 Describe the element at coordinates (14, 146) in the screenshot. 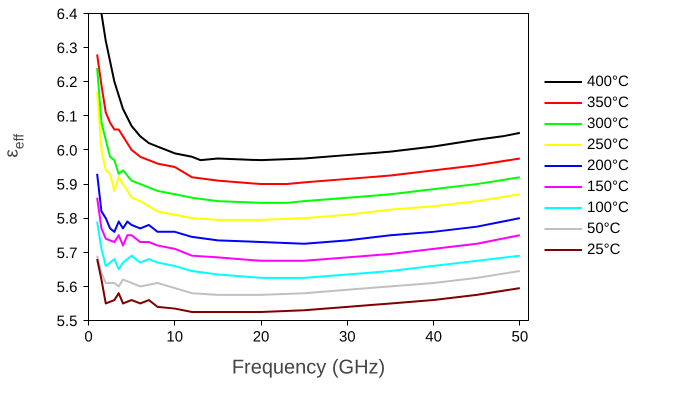

I see `y-axis-title: εeff` at that location.